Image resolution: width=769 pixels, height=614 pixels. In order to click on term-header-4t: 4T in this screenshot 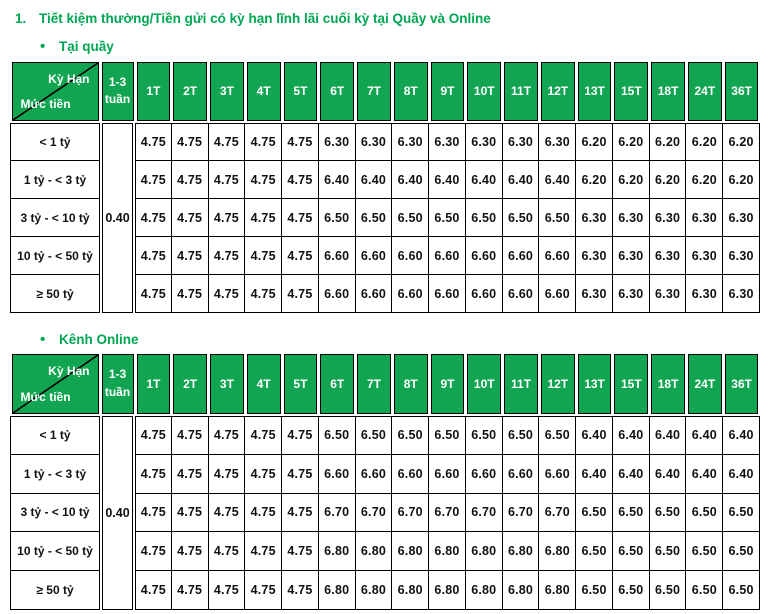, I will do `click(263, 384)`.